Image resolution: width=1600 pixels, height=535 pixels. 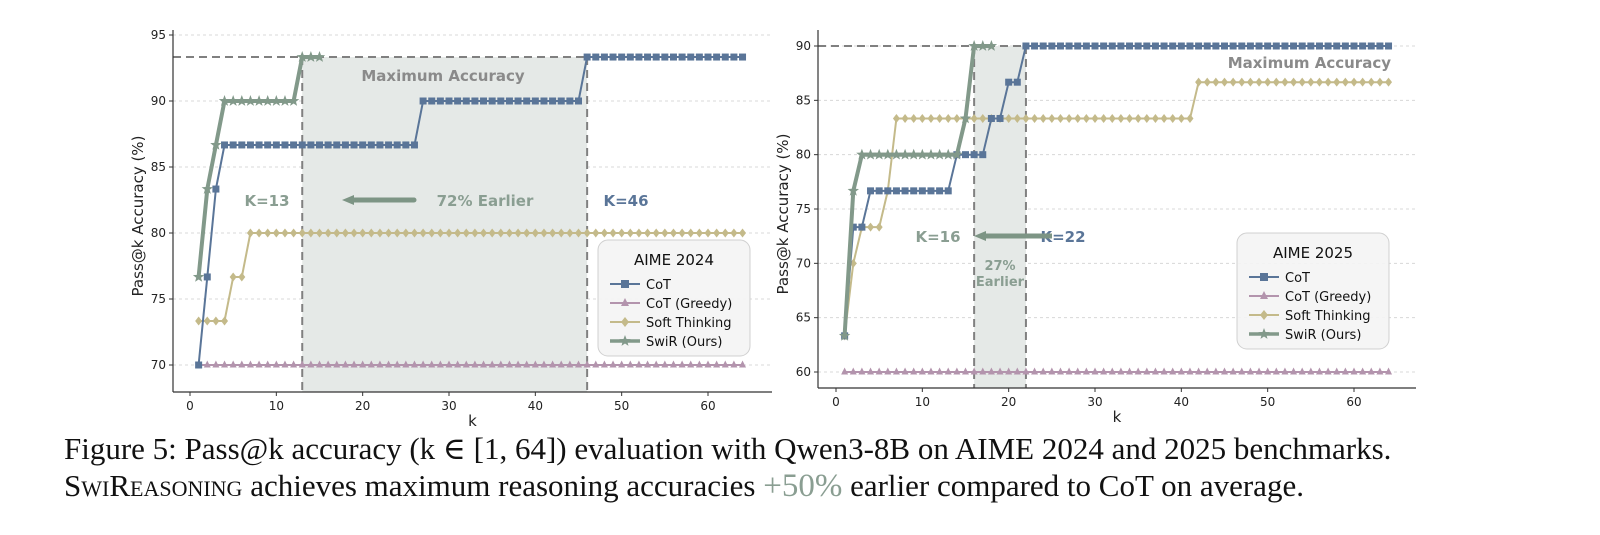 What do you see at coordinates (276, 406) in the screenshot?
I see `x-tick-label: 10` at bounding box center [276, 406].